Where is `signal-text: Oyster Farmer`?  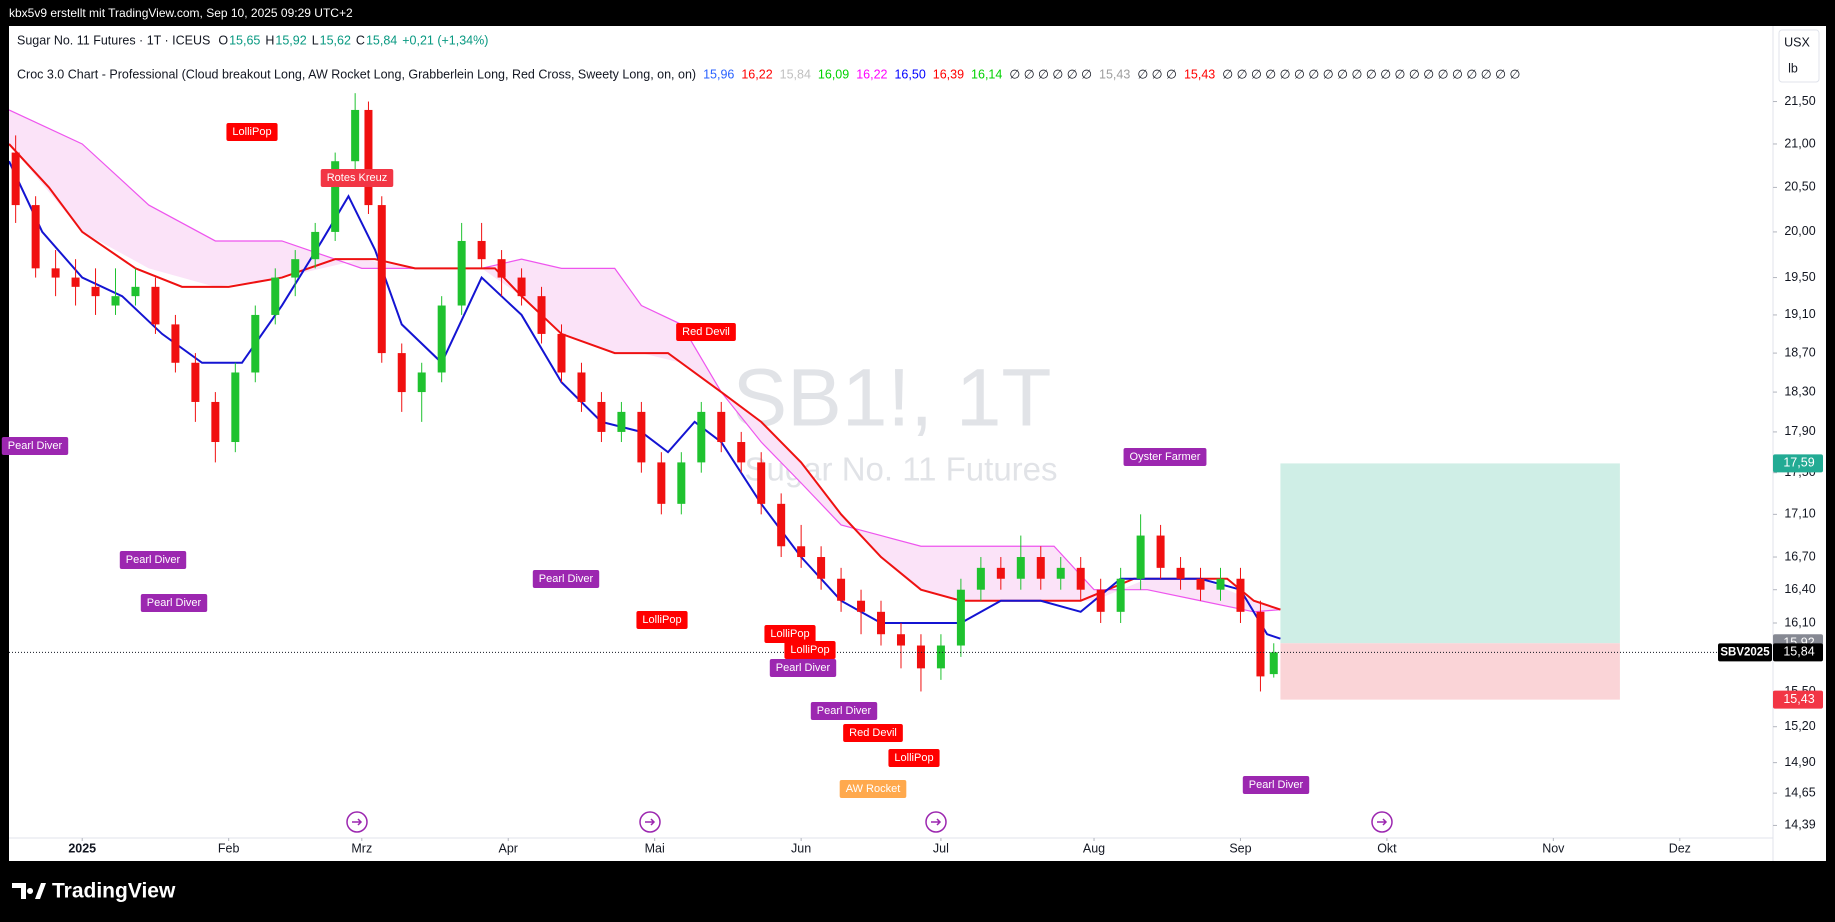
signal-text: Oyster Farmer is located at coordinates (1165, 457).